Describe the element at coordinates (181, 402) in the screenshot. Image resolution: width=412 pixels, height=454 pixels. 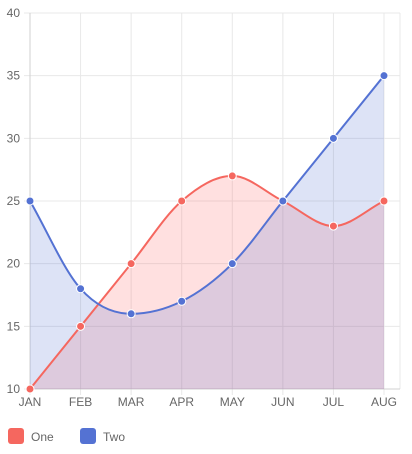
I see `x-tick-label: APR` at that location.